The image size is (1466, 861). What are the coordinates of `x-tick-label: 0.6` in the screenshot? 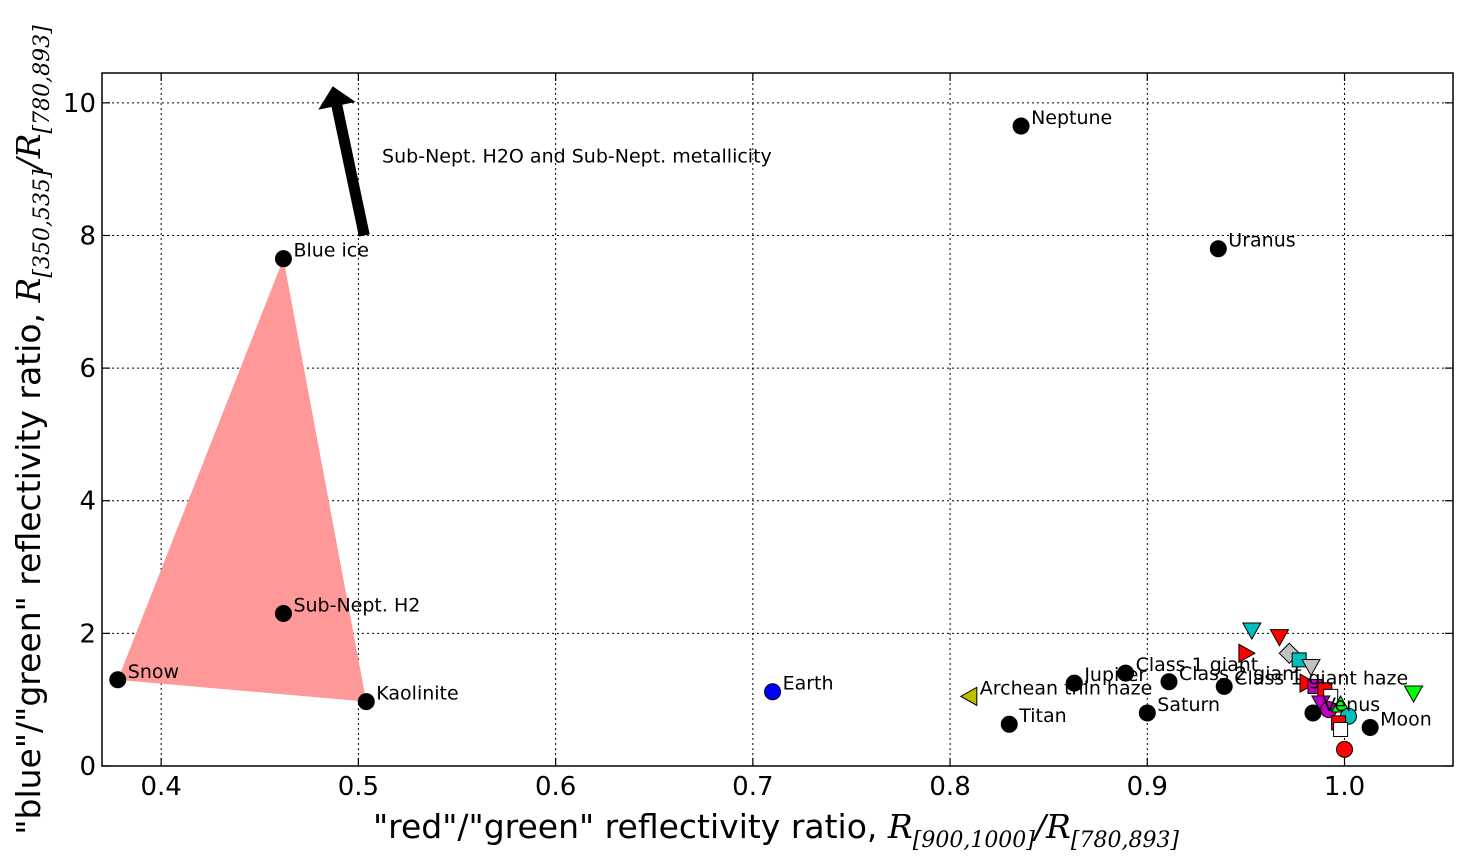 It's located at (555, 787).